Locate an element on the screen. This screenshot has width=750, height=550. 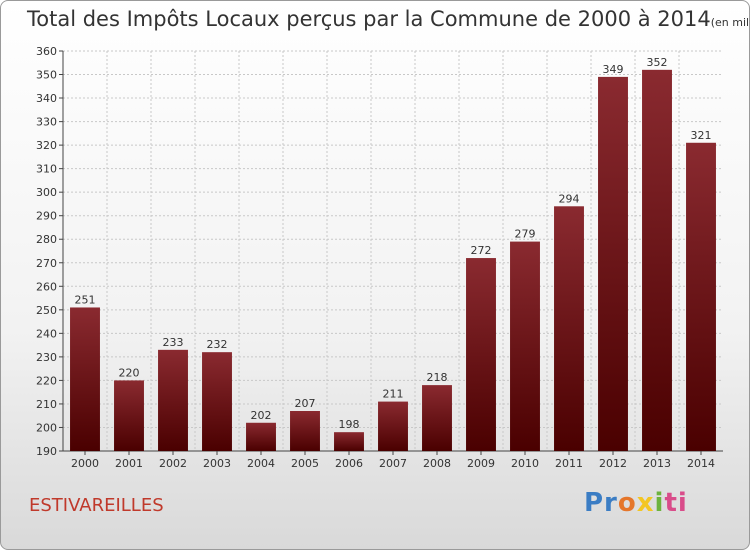
y-tick-label: 290 is located at coordinates (46, 216).